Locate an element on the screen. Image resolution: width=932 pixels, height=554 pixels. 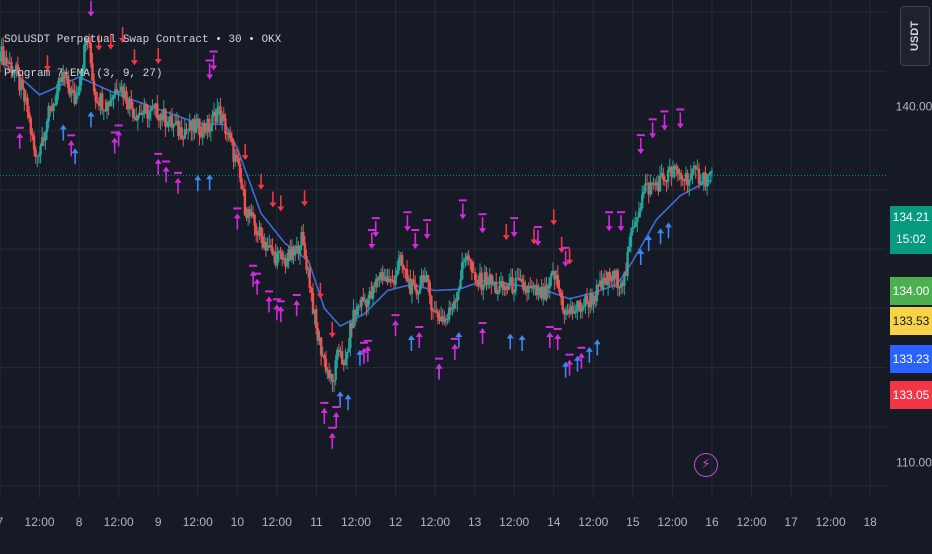
indicator-title: Program 7-EMA (3, 9, 27) is located at coordinates (83, 74).